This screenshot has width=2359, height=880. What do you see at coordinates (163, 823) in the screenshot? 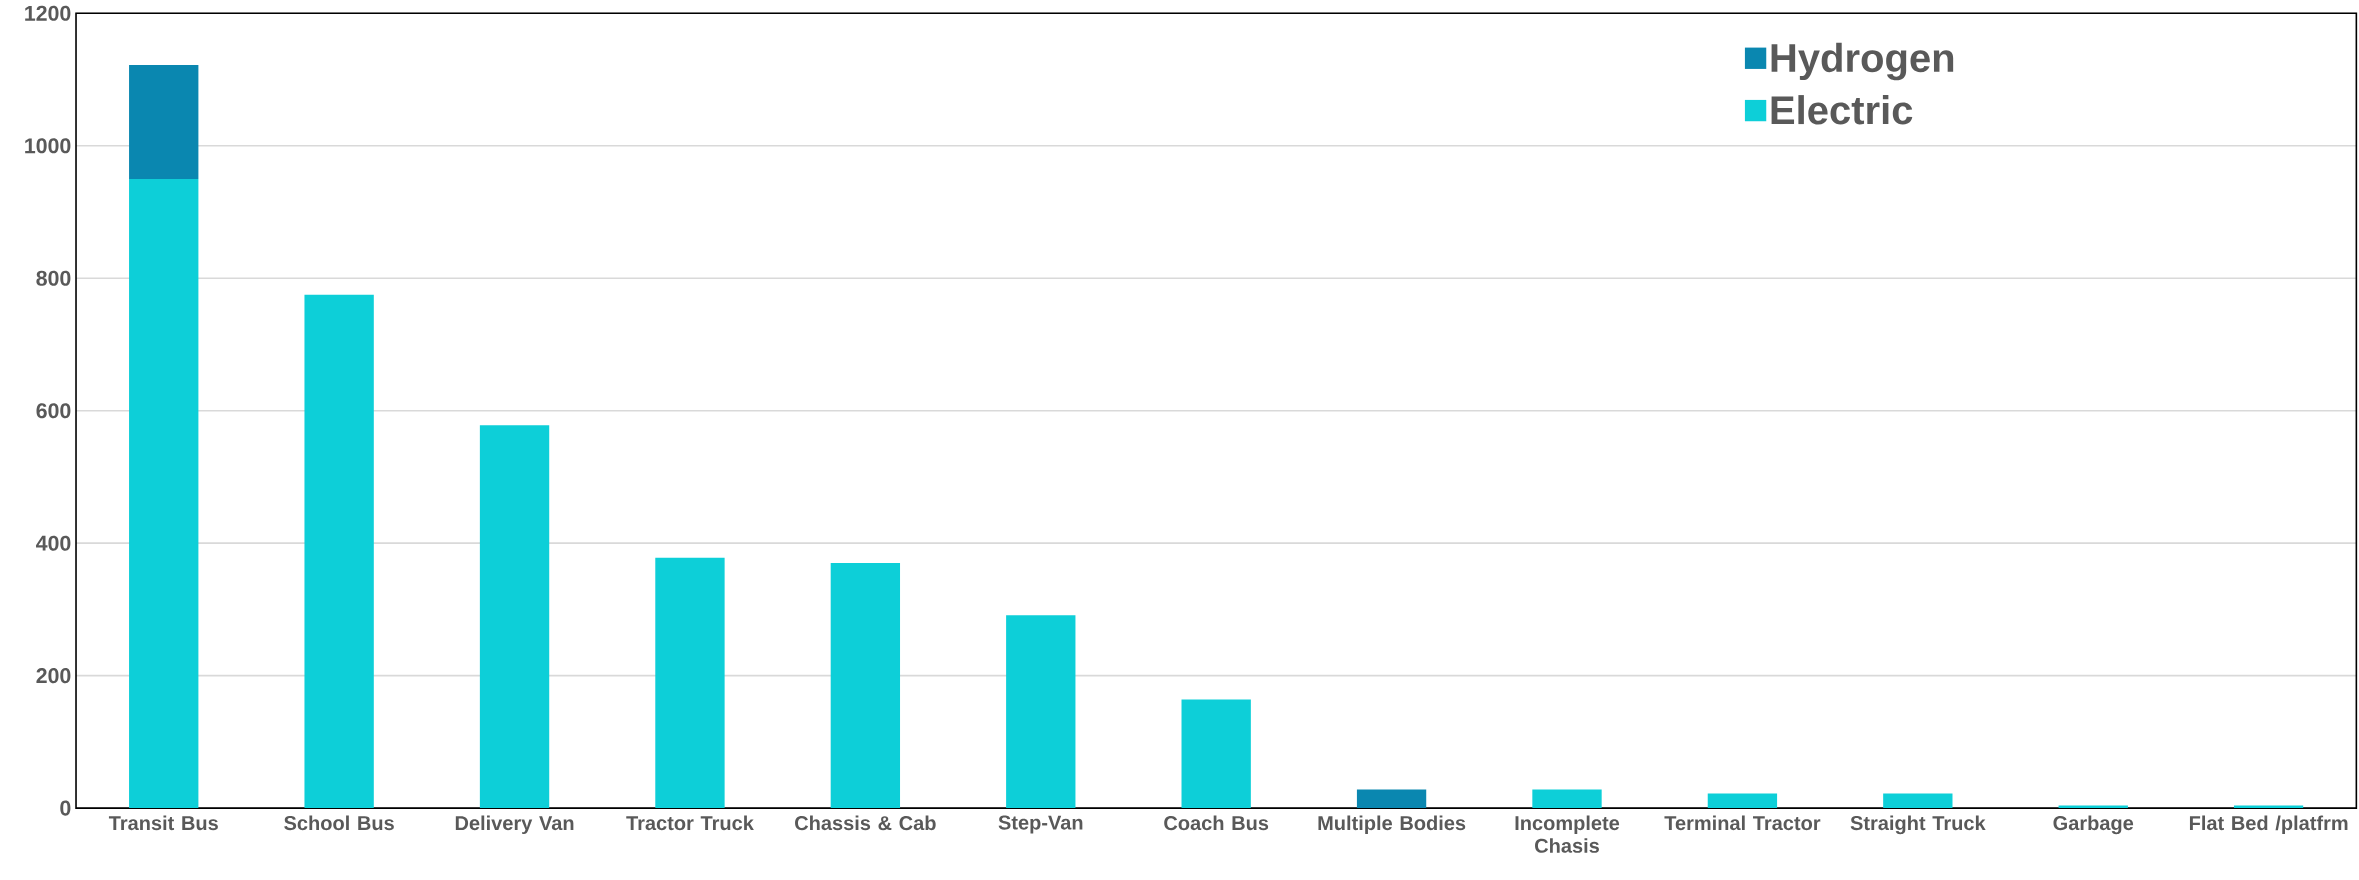
I see `x-tick-label: Transit Bus` at bounding box center [163, 823].